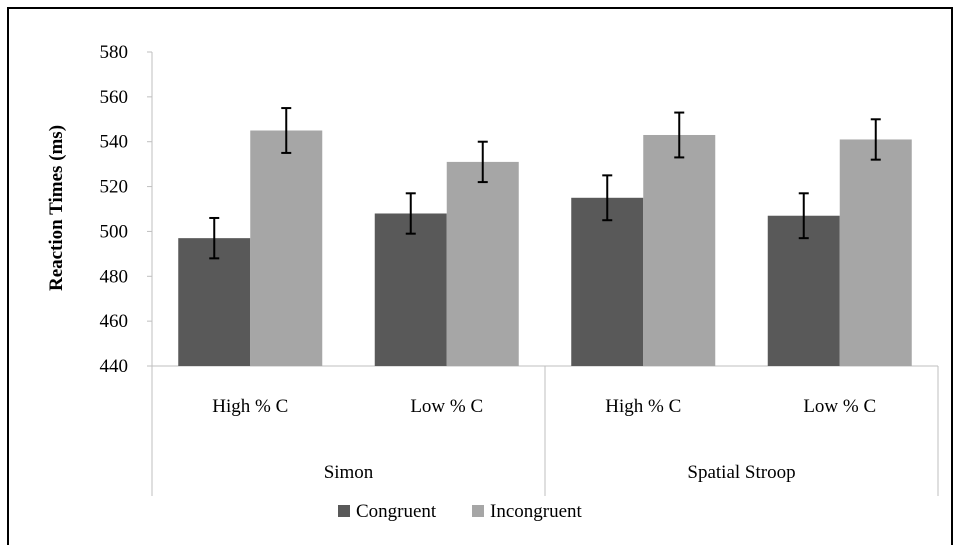  What do you see at coordinates (114, 321) in the screenshot?
I see `y-tick-label: 460` at bounding box center [114, 321].